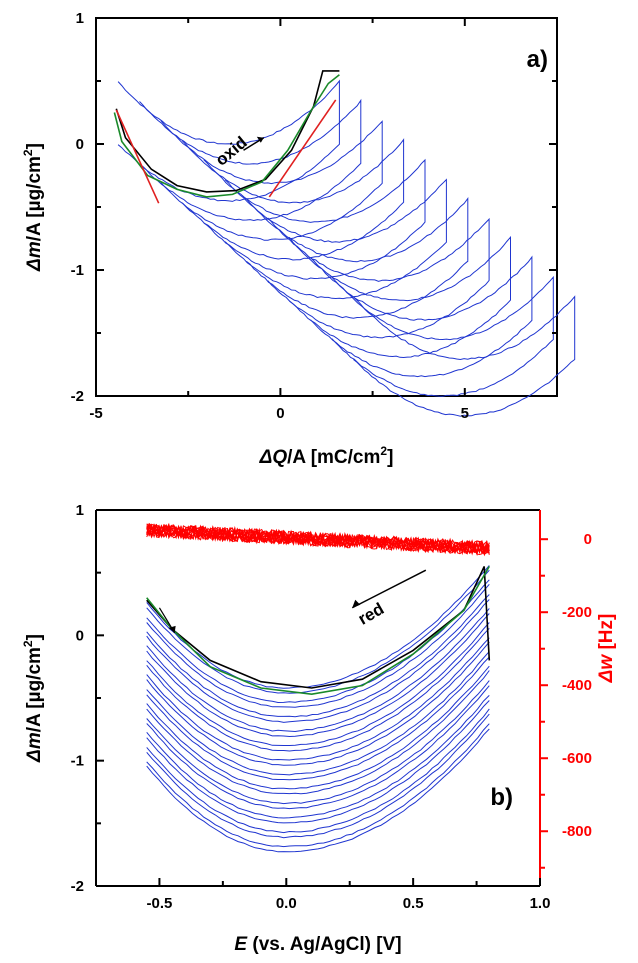 Image resolution: width=638 pixels, height=963 pixels. What do you see at coordinates (588, 539) in the screenshot?
I see `panel-b-y2tick-label: 0` at bounding box center [588, 539].